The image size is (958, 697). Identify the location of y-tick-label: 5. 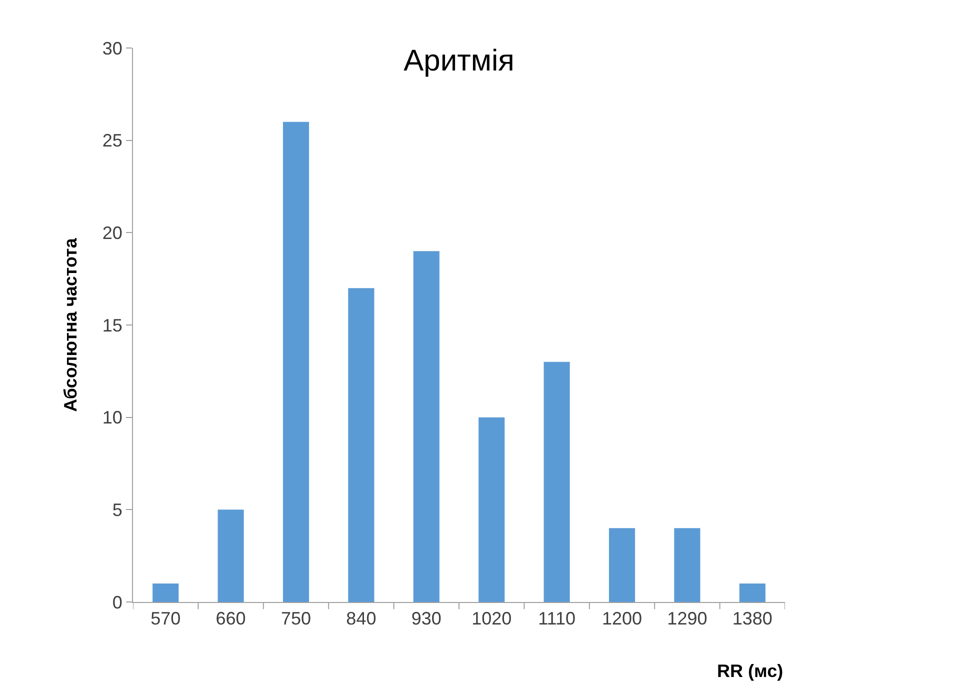
(117, 510).